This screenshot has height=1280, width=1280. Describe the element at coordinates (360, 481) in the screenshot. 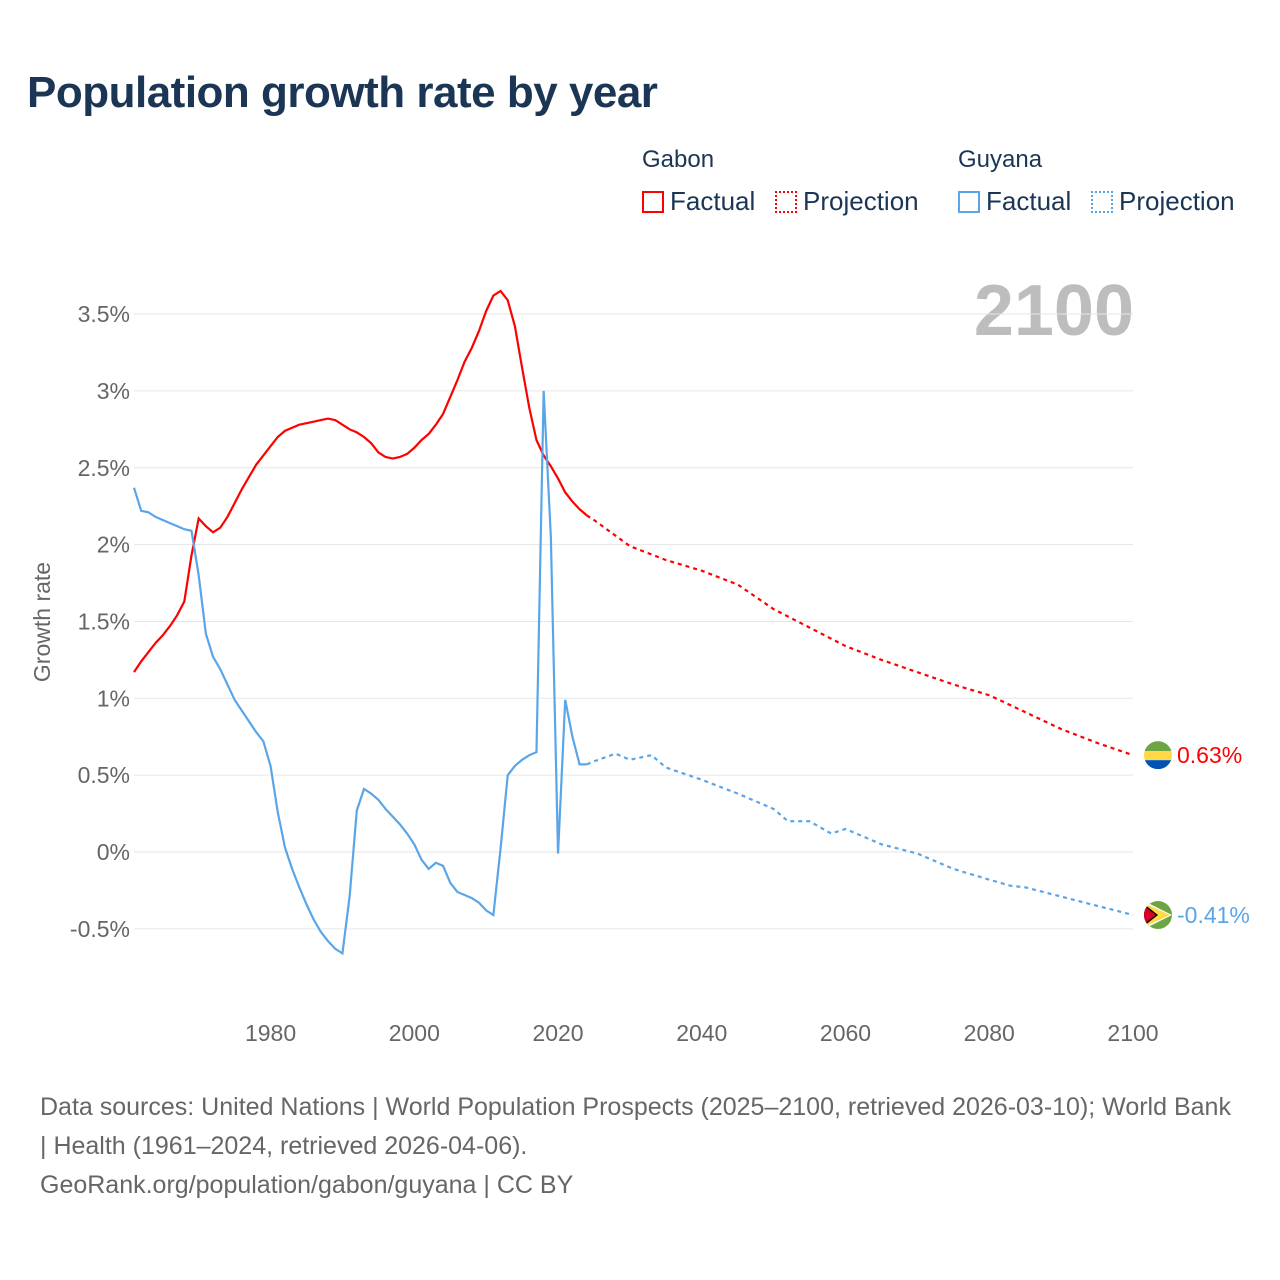

I see `gabon-factual-line` at that location.